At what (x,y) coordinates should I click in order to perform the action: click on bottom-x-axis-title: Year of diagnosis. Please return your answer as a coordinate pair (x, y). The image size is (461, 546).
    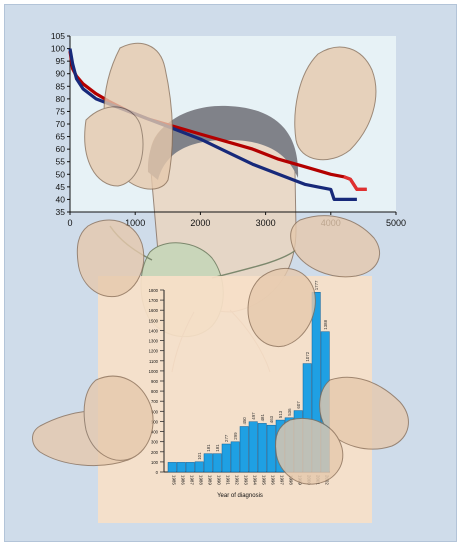
    Looking at the image, I should click on (240, 496).